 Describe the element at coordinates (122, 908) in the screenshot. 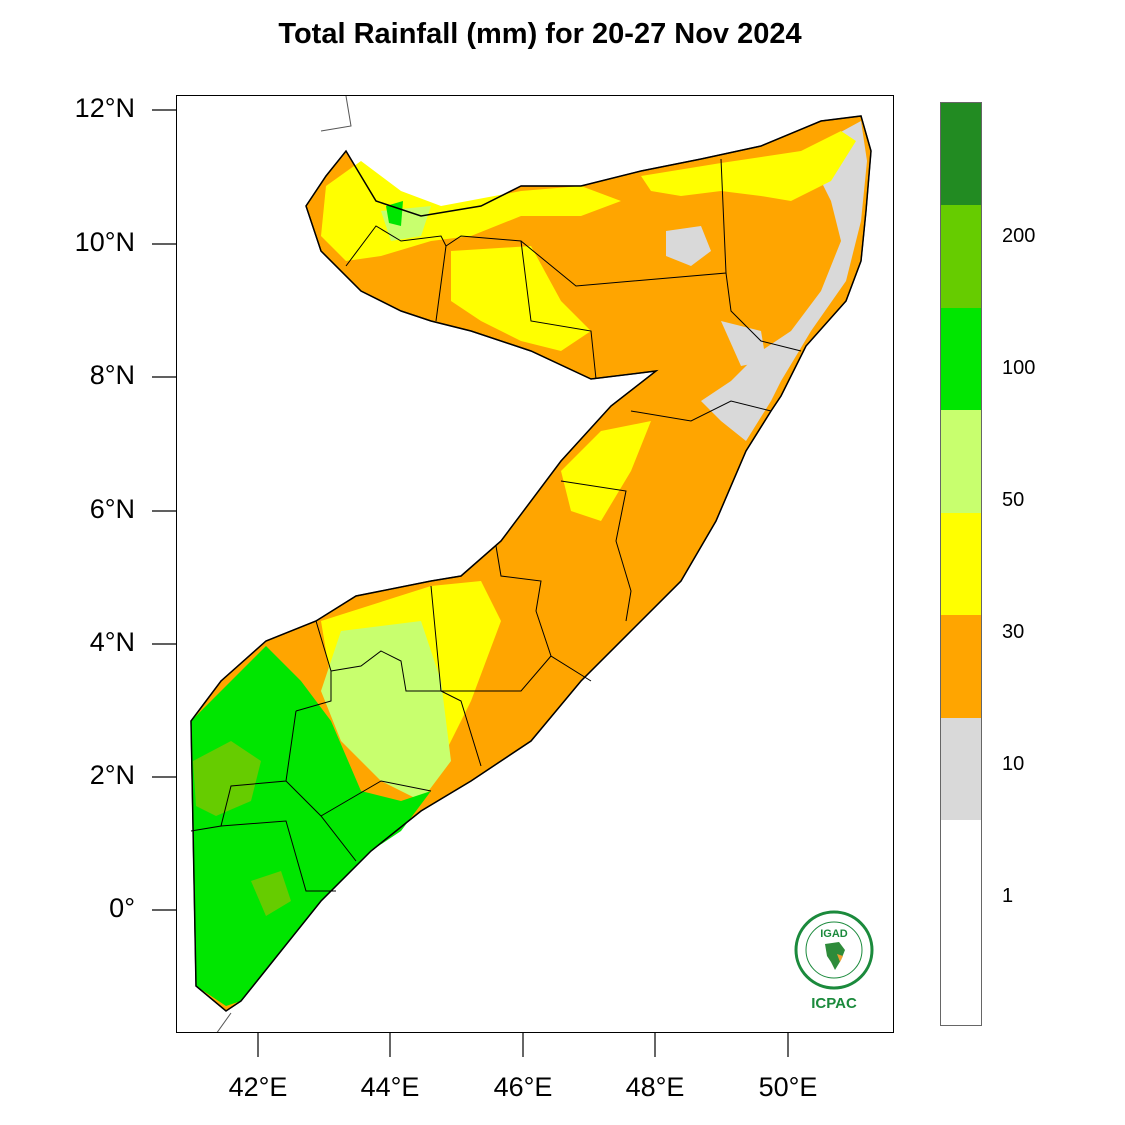

I see `y-tick-label: 0°` at that location.